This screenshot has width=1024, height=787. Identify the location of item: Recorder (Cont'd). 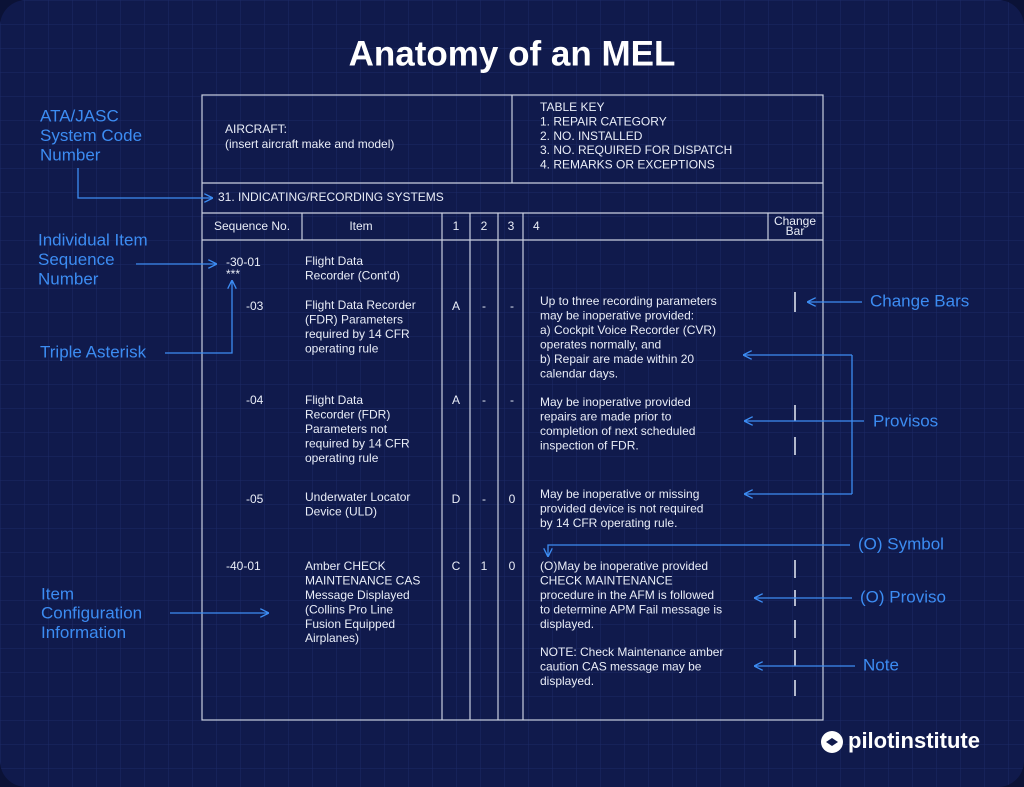
(352, 276).